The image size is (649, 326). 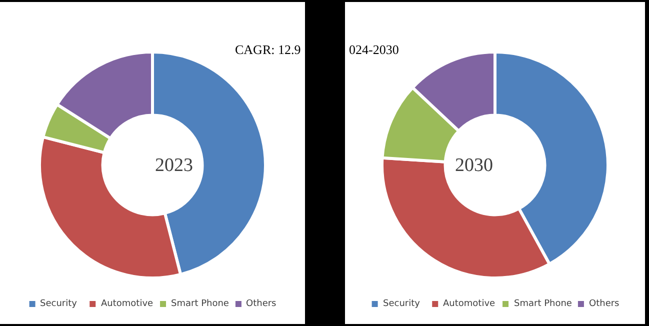 I want to click on text: CAGR: 12.9, so click(x=268, y=49).